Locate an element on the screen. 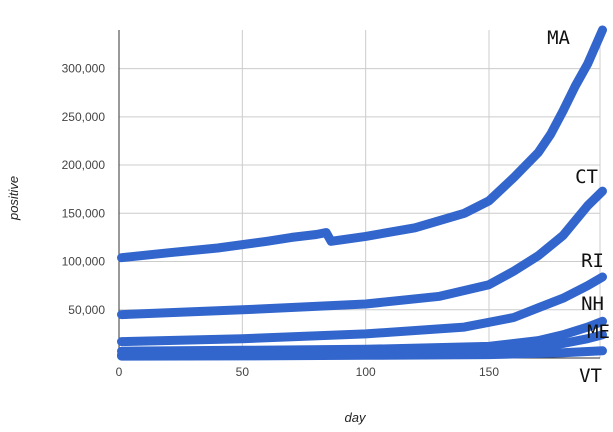  y-tick-label: 50,000 is located at coordinates (86, 310).